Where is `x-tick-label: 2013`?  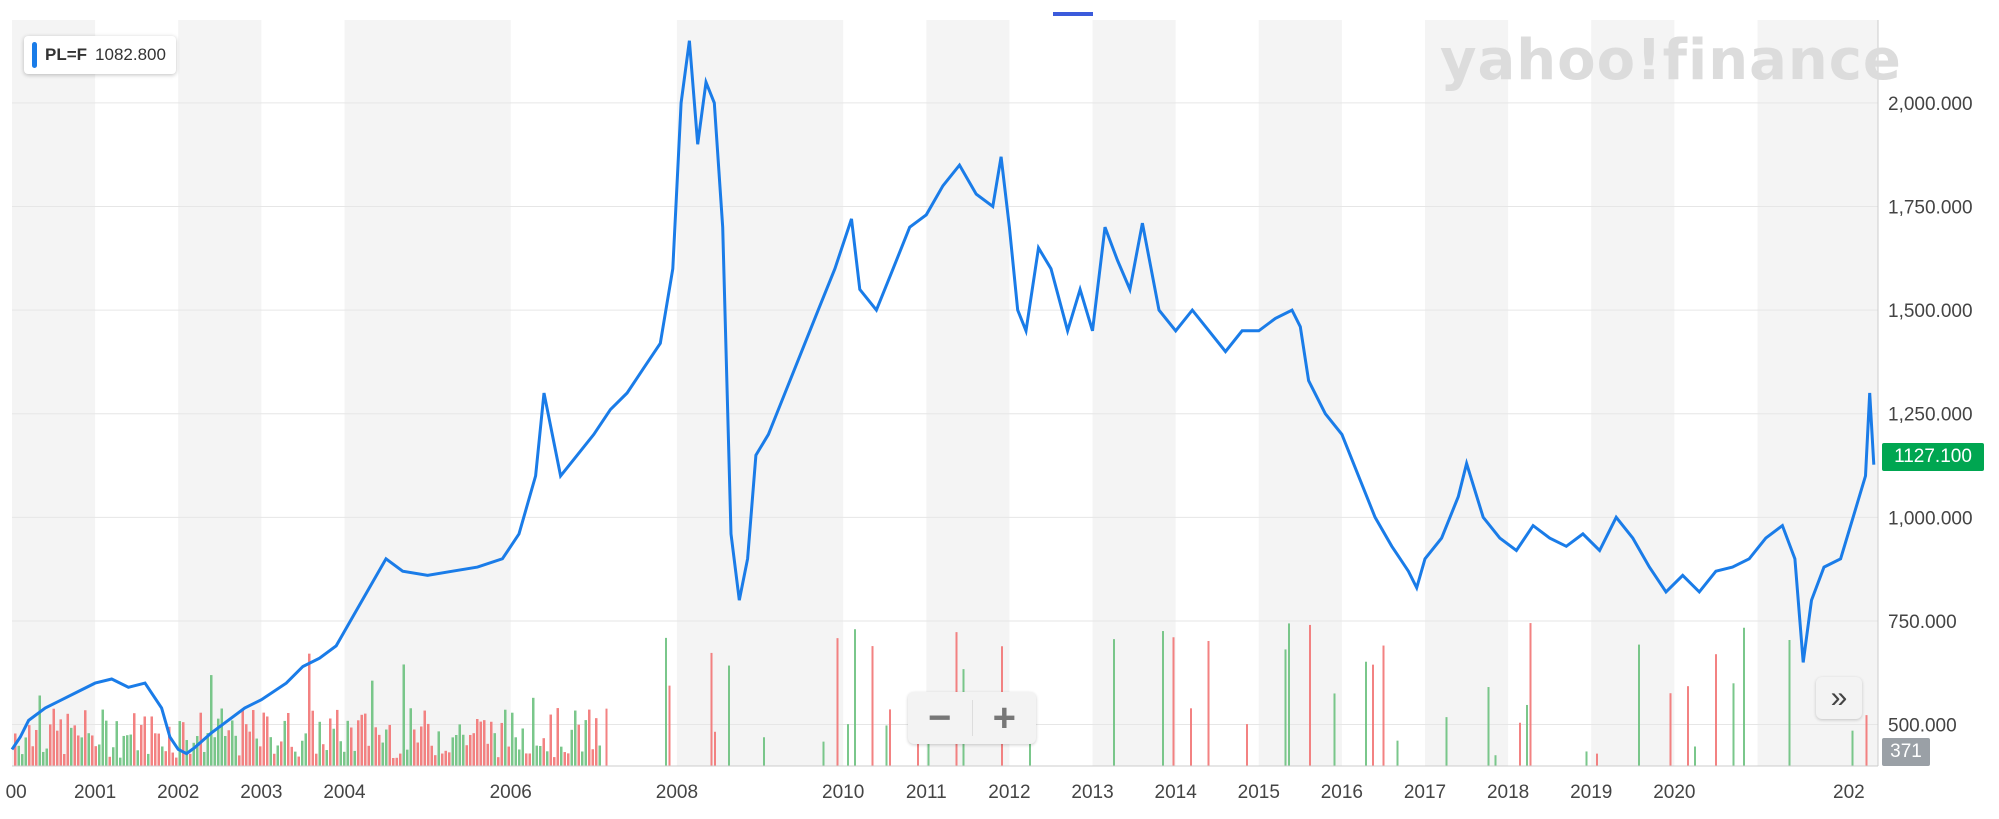 x-tick-label: 2013 is located at coordinates (1092, 792).